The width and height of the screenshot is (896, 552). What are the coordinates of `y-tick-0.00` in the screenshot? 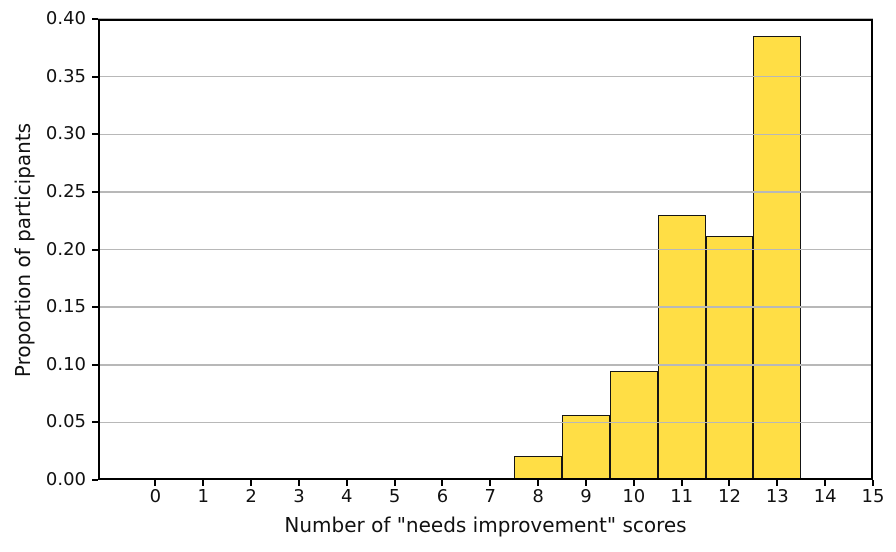 It's located at (95, 480).